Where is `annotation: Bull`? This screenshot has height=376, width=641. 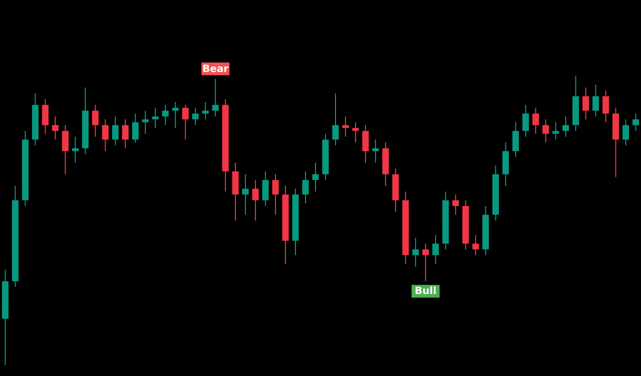 annotation: Bull is located at coordinates (425, 292).